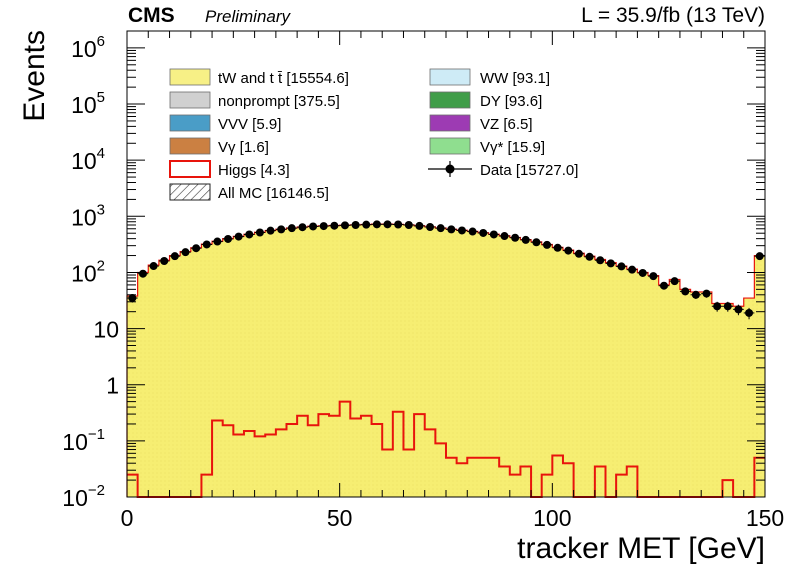 The image size is (796, 572). What do you see at coordinates (88, 103) in the screenshot?
I see `y-tick-label: 10⁵` at bounding box center [88, 103].